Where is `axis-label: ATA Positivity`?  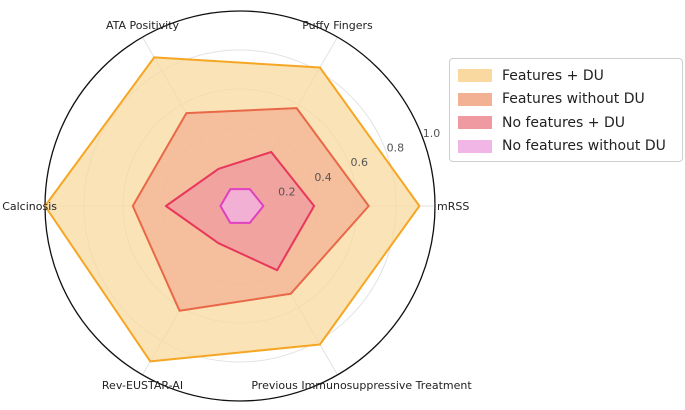 axis-label: ATA Positivity is located at coordinates (143, 25).